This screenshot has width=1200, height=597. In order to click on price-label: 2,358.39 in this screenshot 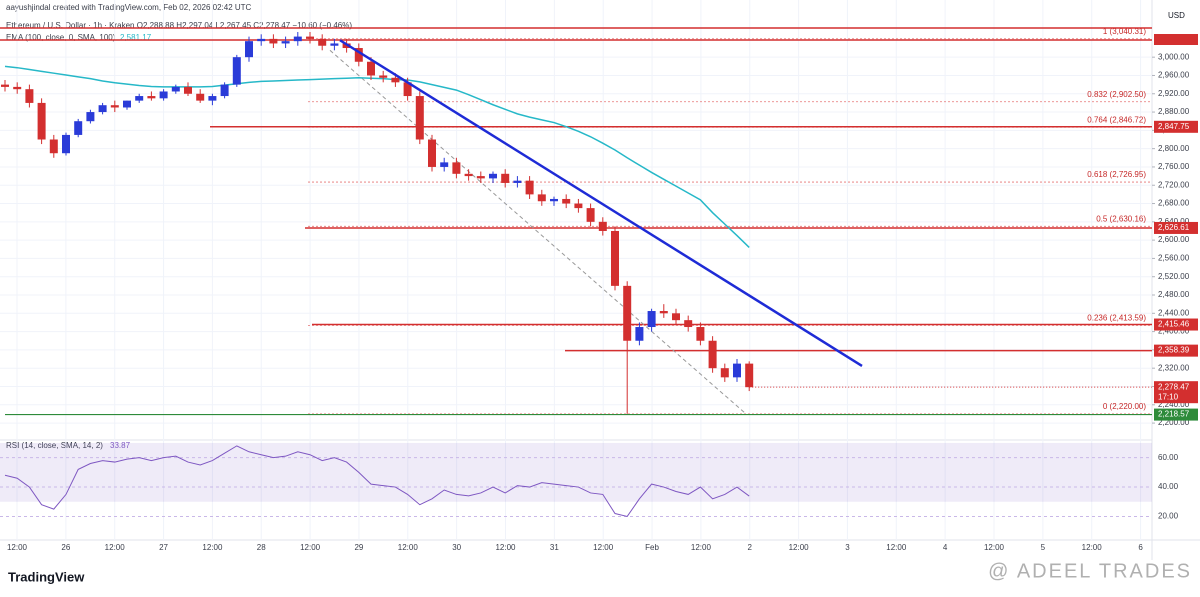, I will do `click(1174, 350)`.